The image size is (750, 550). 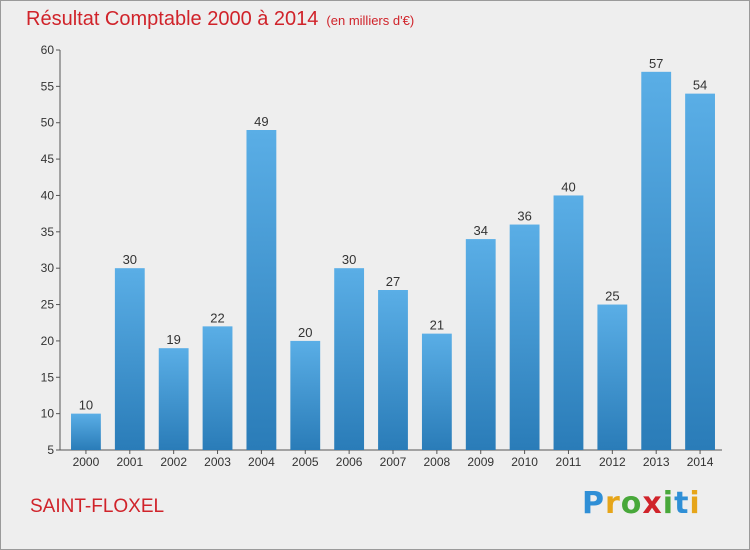 I want to click on x-tick-label: 2013, so click(x=656, y=462).